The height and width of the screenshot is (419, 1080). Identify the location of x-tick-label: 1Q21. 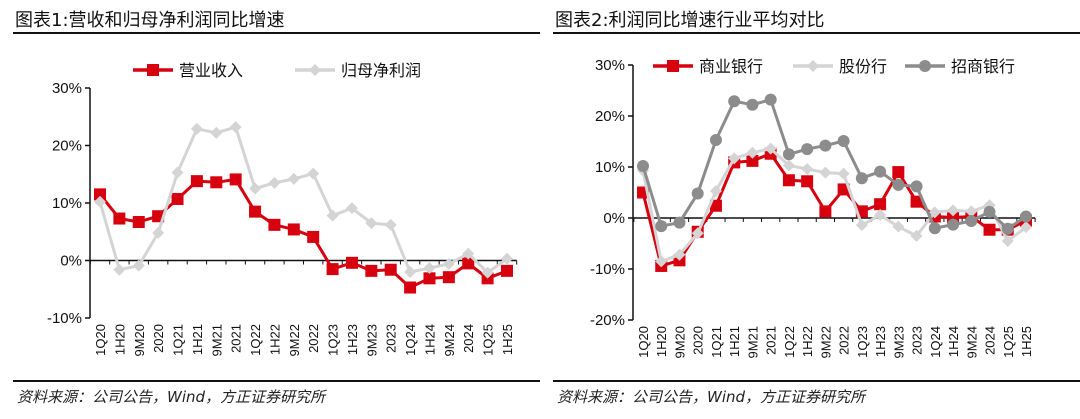
(716, 342).